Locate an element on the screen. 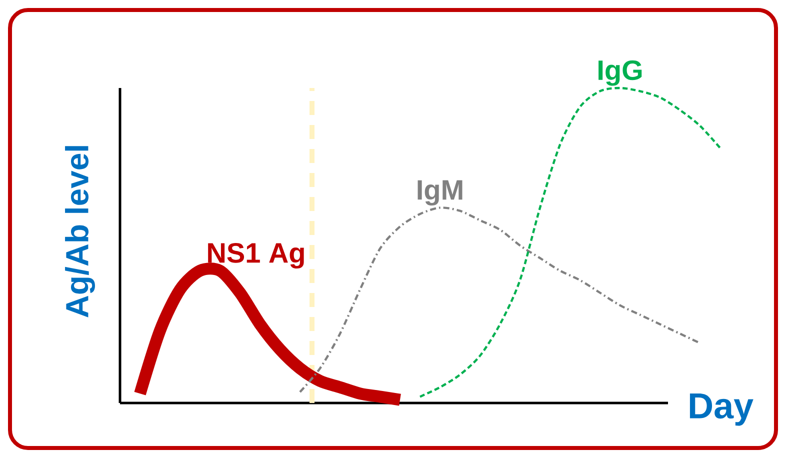 The image size is (786, 456). y-axis-title: Ag/Ab level is located at coordinates (80, 232).